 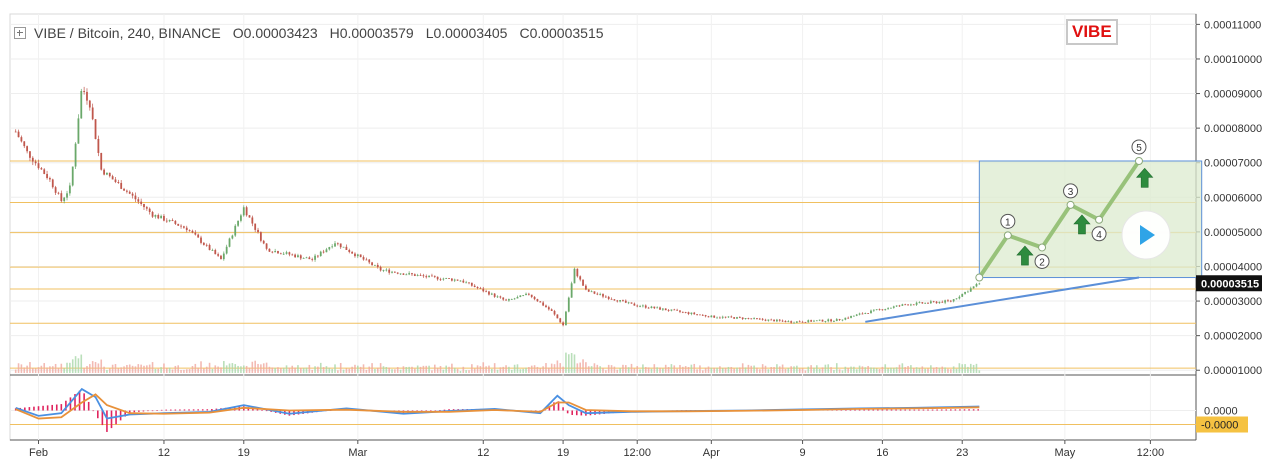 I want to click on trend-line, so click(x=1002, y=299).